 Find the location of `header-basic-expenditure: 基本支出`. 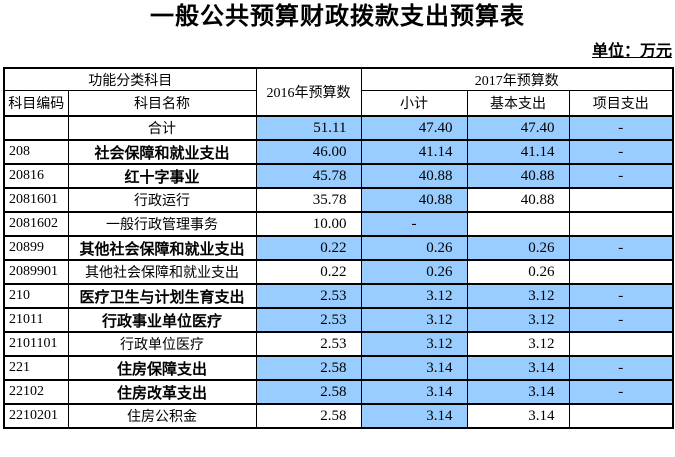

header-basic-expenditure: 基本支出 is located at coordinates (518, 103).